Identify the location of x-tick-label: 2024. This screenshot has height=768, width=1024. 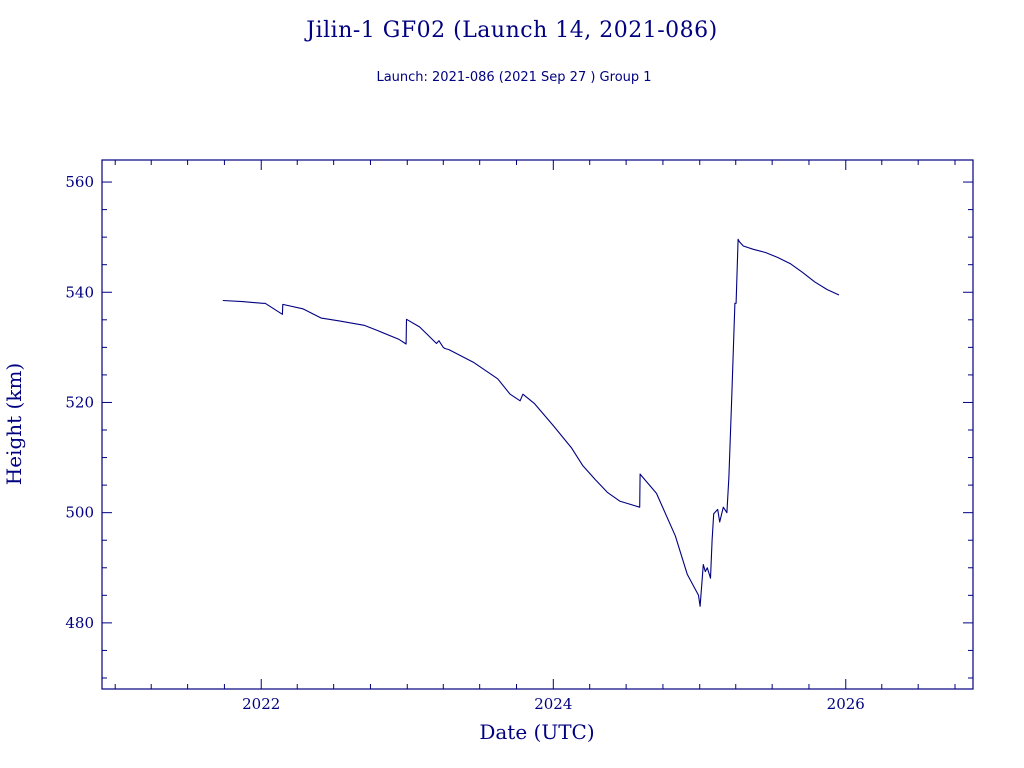
(553, 704).